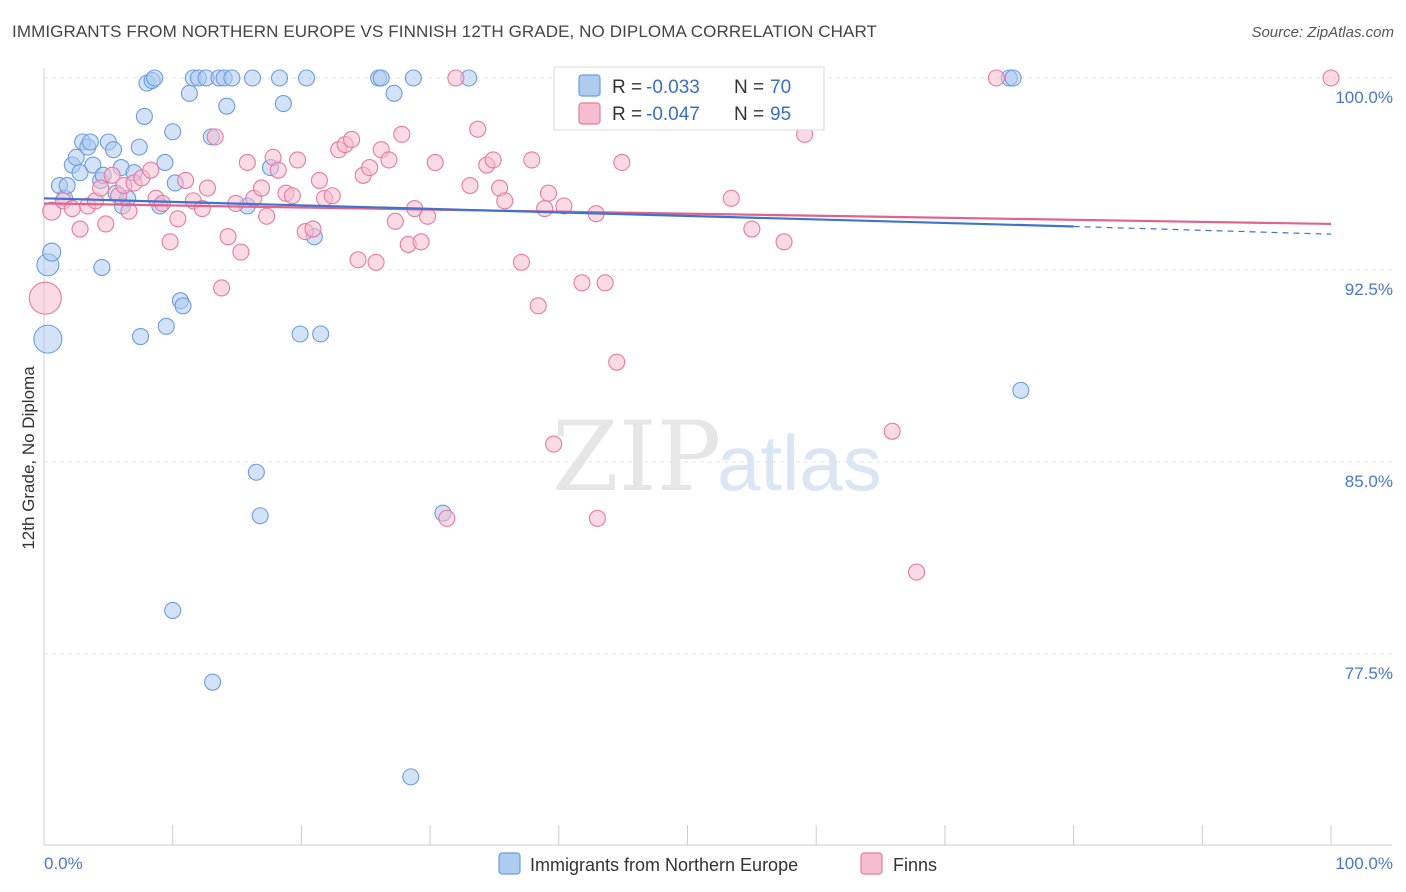 The width and height of the screenshot is (1406, 892). I want to click on legend-r-label-1: R =, so click(627, 87).